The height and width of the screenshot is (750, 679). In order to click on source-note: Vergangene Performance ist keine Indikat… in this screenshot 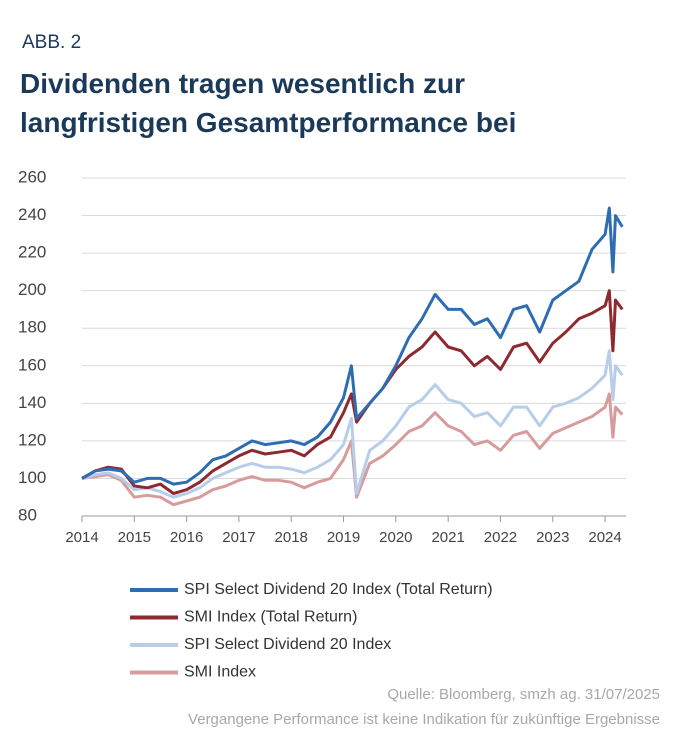, I will do `click(424, 719)`.